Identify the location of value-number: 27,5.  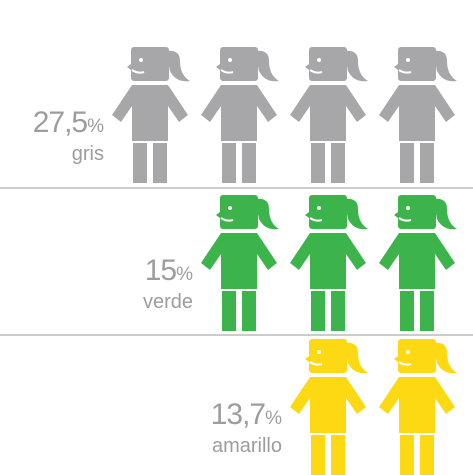
(60, 122).